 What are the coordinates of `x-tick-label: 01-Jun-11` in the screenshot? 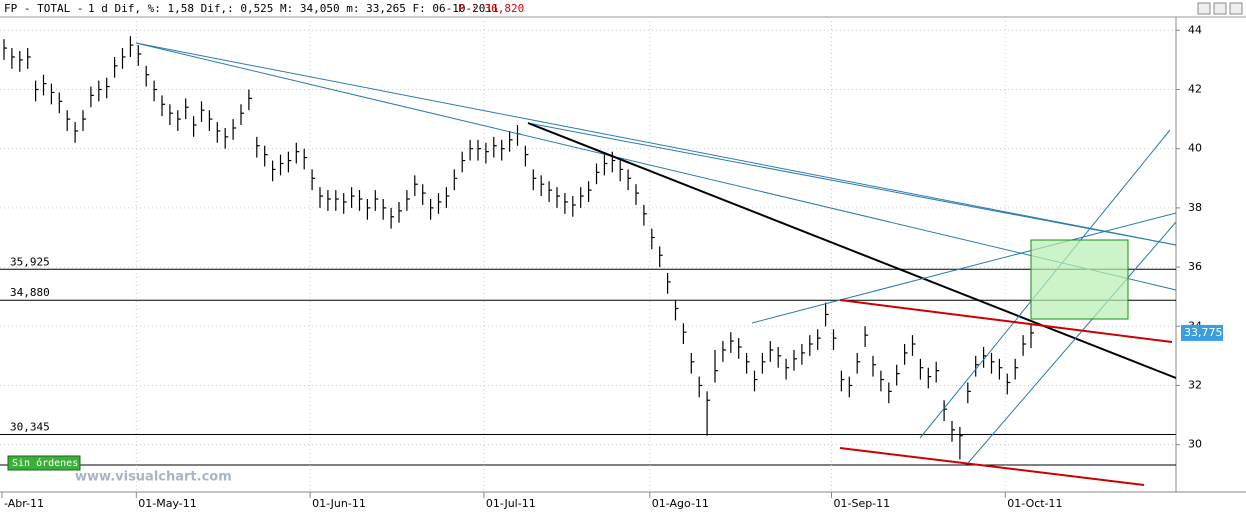 It's located at (339, 503).